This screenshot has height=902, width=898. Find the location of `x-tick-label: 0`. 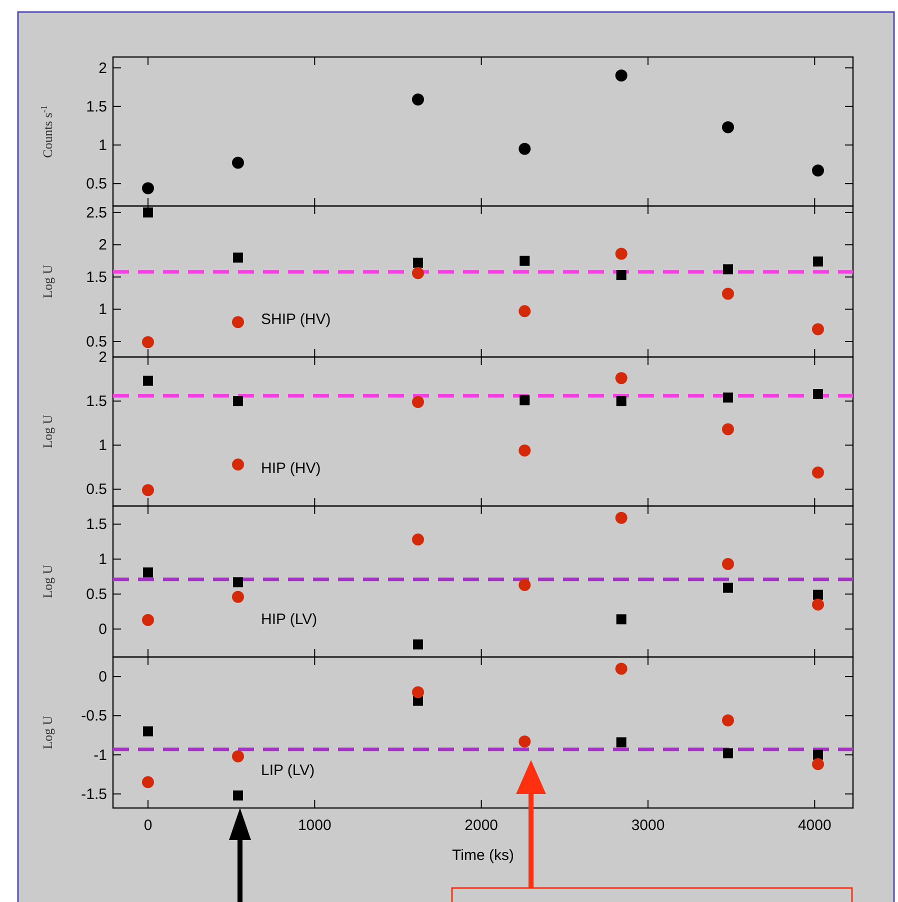

x-tick-label: 0 is located at coordinates (148, 825).